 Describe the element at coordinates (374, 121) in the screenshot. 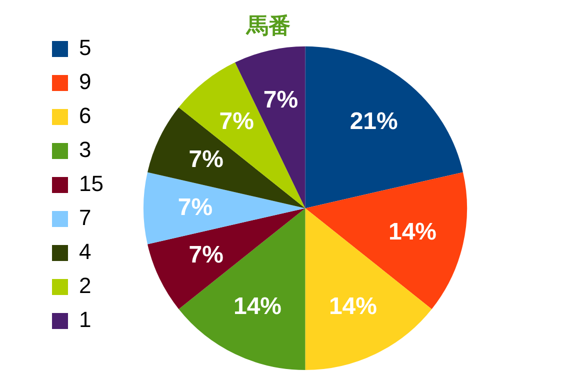

I see `data-label: 21%` at that location.